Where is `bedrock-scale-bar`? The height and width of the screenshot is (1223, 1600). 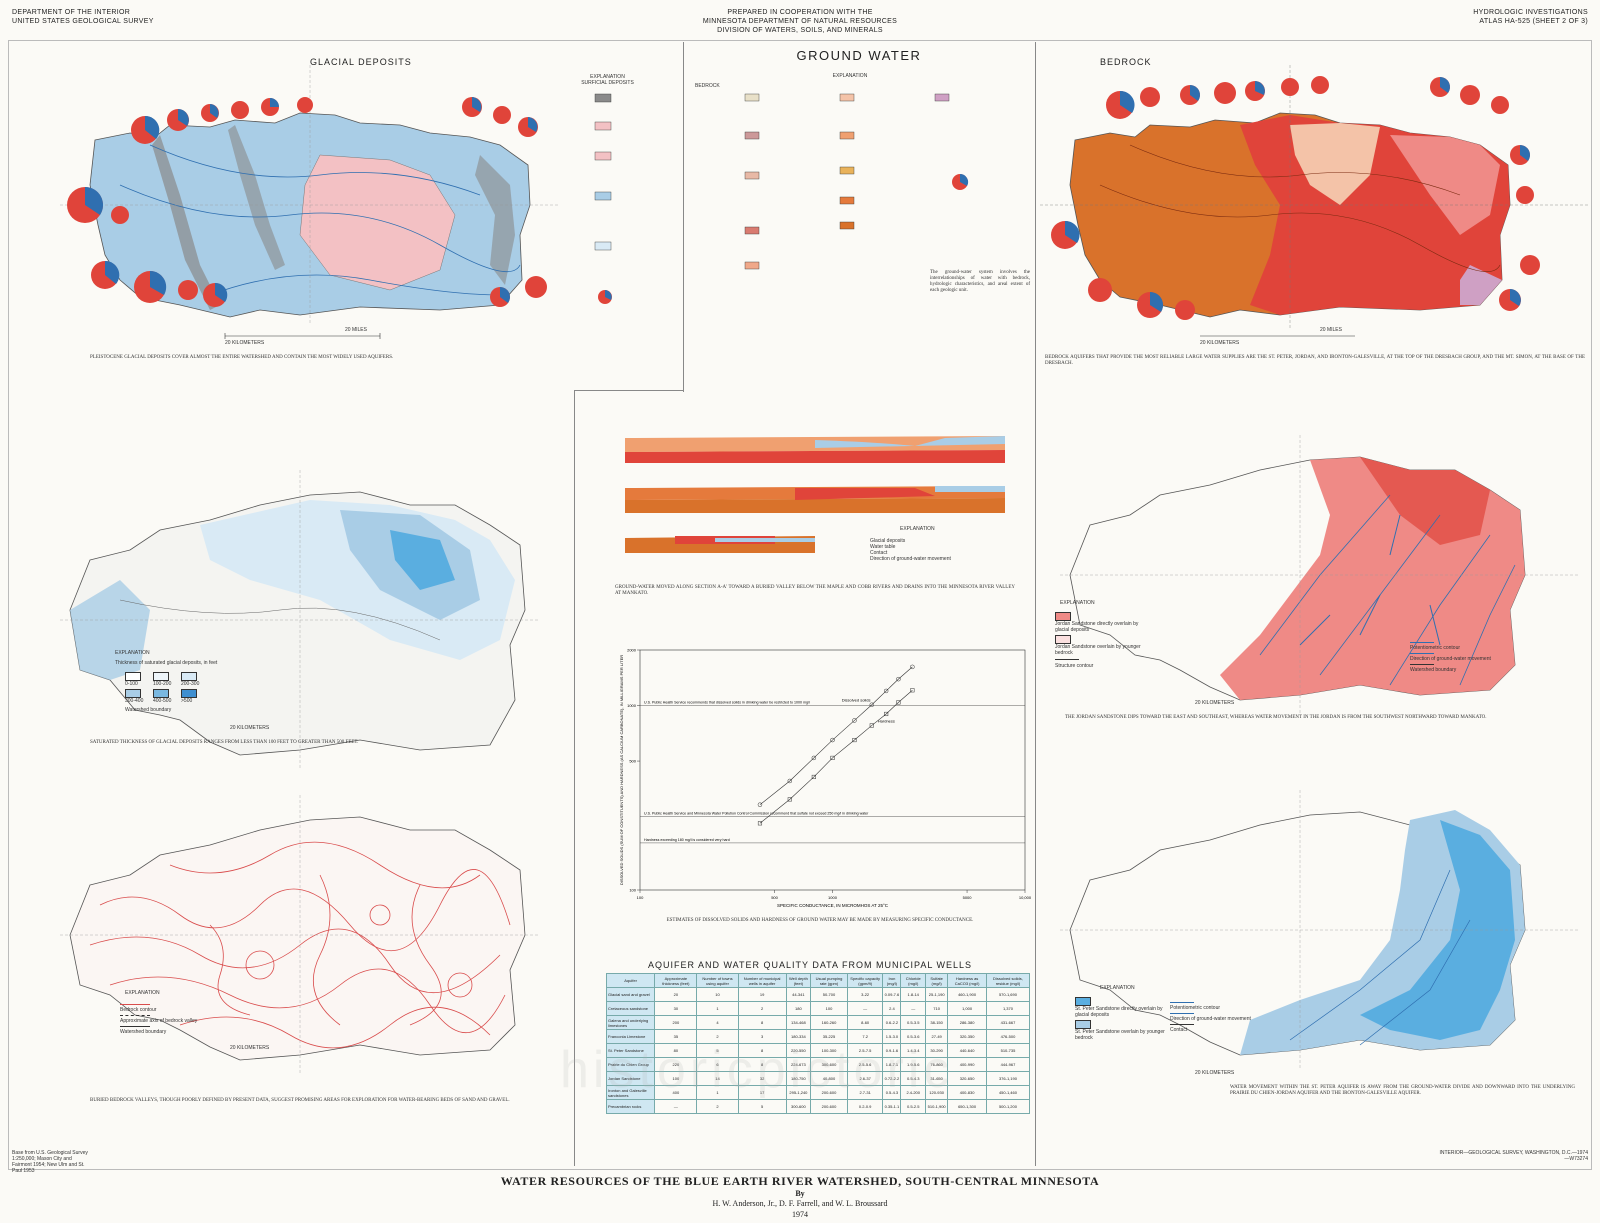
bedrock-scale-bar is located at coordinates (1277, 336).